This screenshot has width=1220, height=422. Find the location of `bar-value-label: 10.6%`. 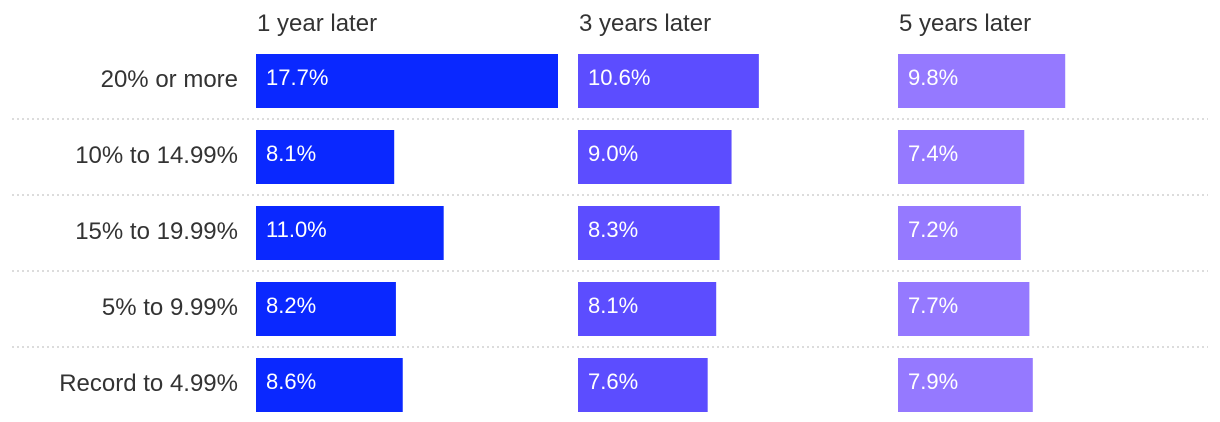

bar-value-label: 10.6% is located at coordinates (619, 77).